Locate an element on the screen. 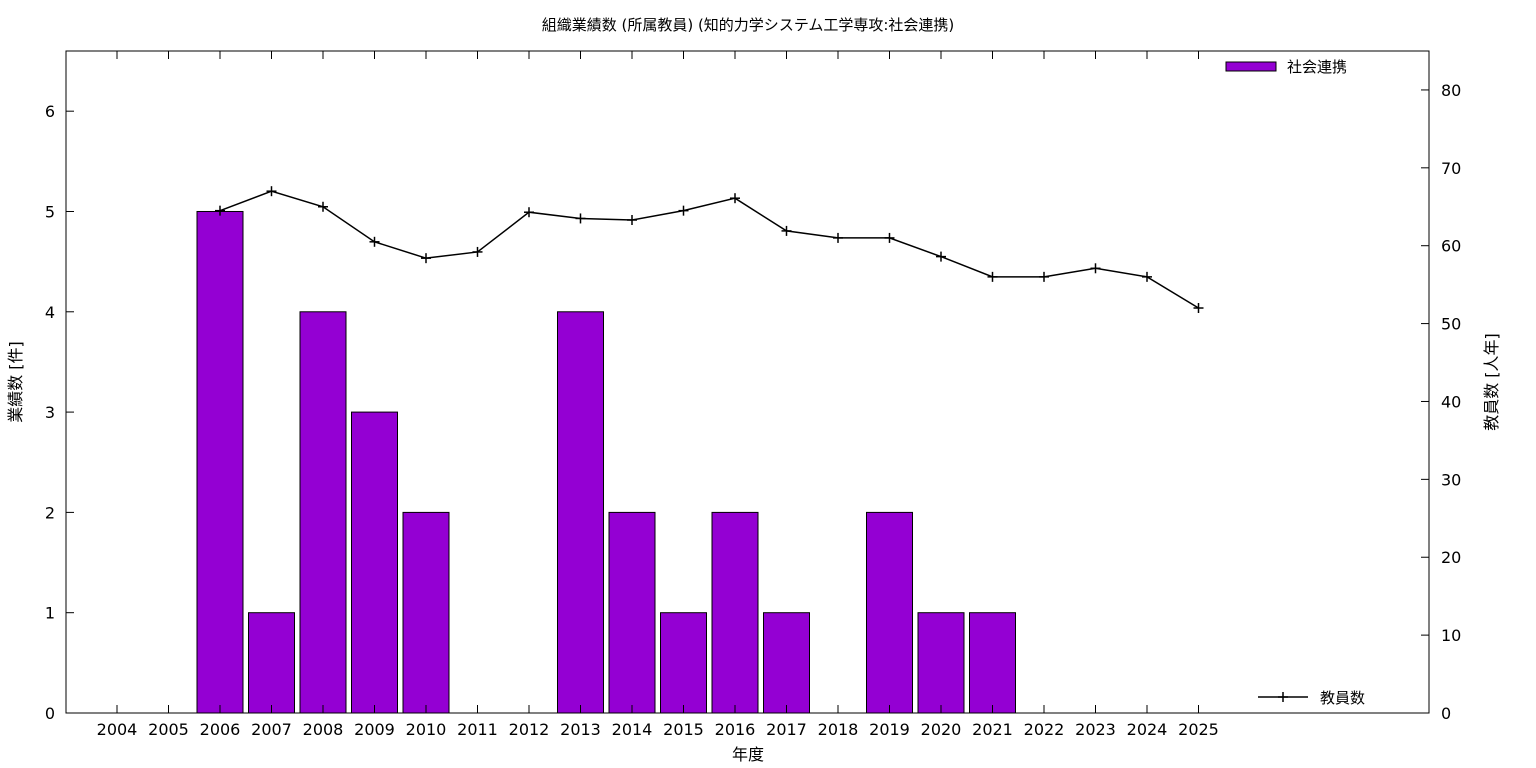  y2-axis-label: 教員数 [人年] is located at coordinates (1491, 382).